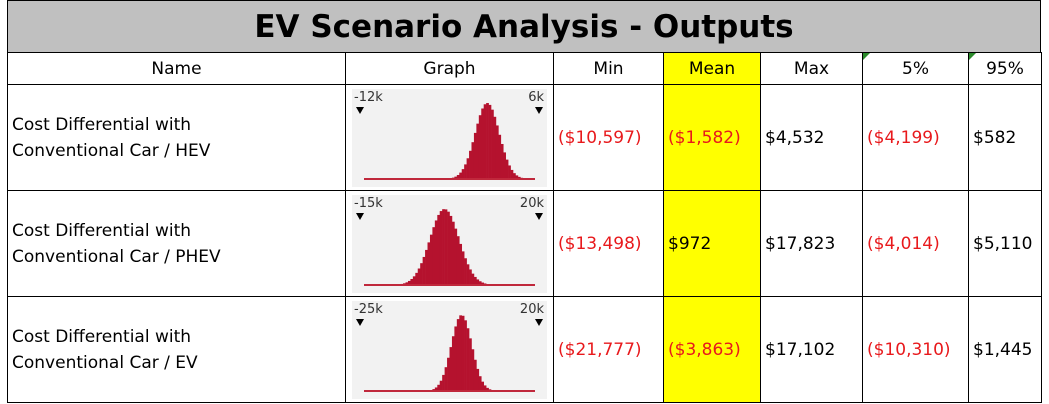  Describe the element at coordinates (1005, 349) in the screenshot. I see `p95-cell: $1,445` at that location.